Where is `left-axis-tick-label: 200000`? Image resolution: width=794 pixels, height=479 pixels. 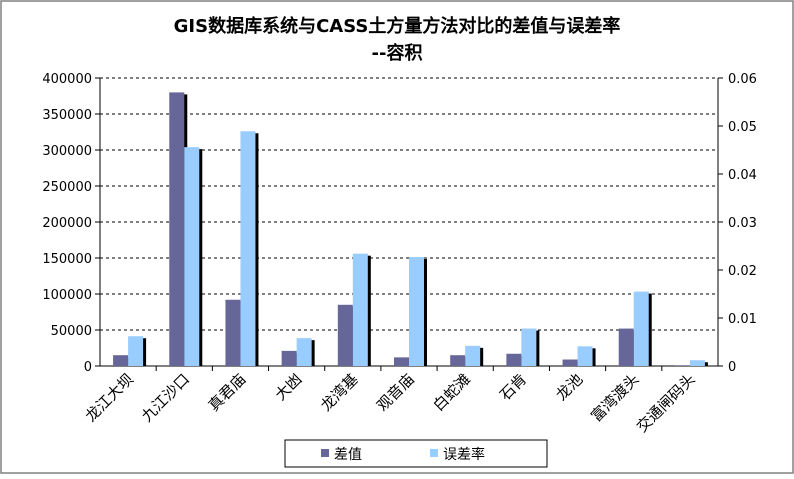 left-axis-tick-label: 200000 is located at coordinates (67, 223).